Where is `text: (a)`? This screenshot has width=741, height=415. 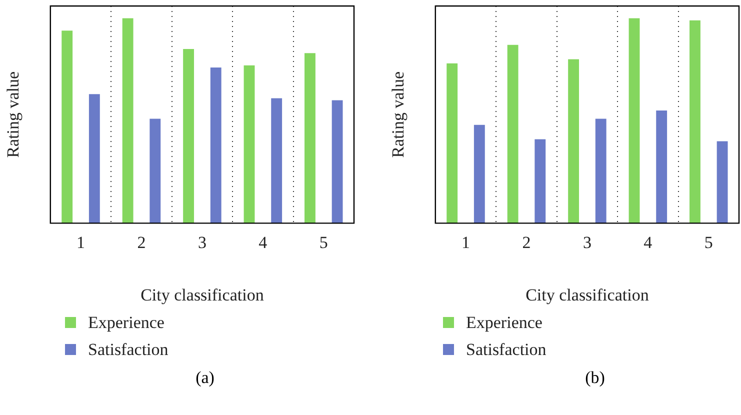
text: (a) is located at coordinates (205, 378).